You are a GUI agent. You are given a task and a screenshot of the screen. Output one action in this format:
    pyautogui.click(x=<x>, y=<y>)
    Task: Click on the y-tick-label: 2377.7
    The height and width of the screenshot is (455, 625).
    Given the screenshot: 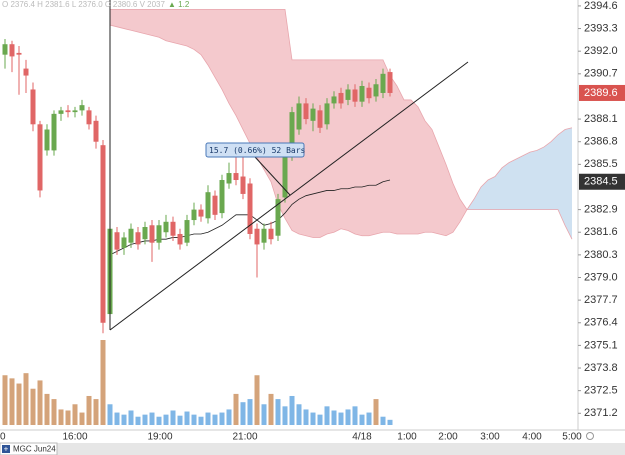 What is the action you would take?
    pyautogui.click(x=601, y=300)
    